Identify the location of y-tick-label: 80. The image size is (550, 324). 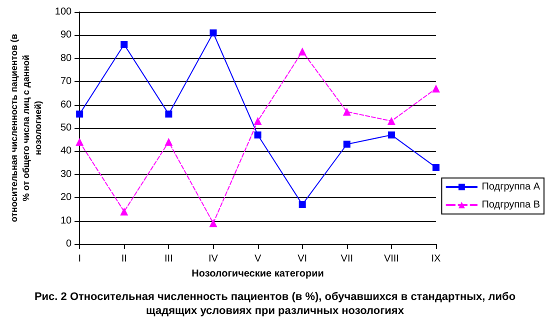
(66, 58).